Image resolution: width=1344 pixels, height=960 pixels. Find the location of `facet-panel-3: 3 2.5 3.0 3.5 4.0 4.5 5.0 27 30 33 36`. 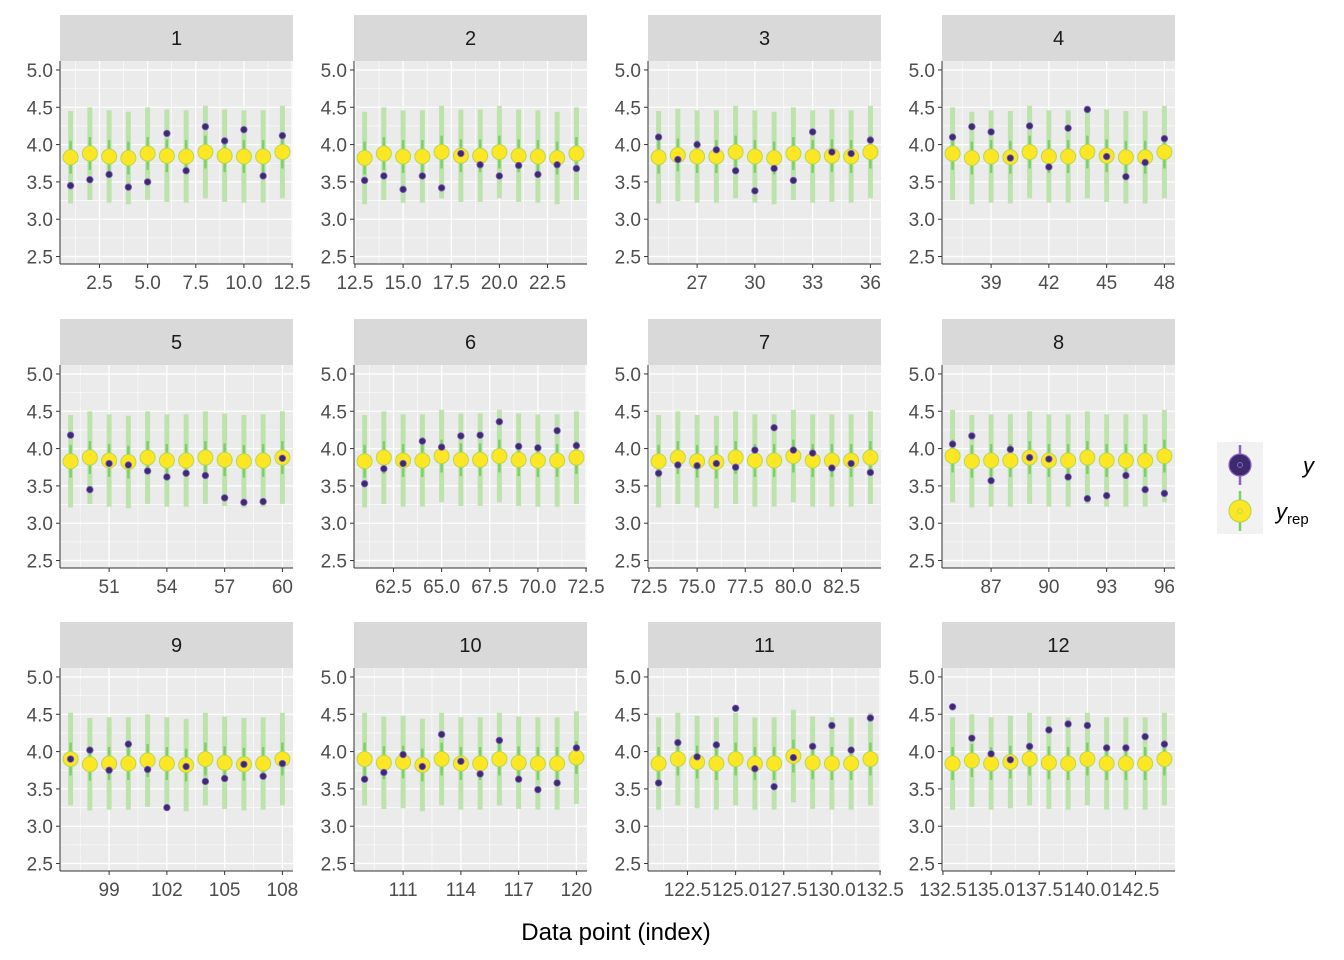

facet-panel-3: 3 2.5 3.0 3.5 4.0 4.5 5.0 27 30 33 36 is located at coordinates (748, 154).